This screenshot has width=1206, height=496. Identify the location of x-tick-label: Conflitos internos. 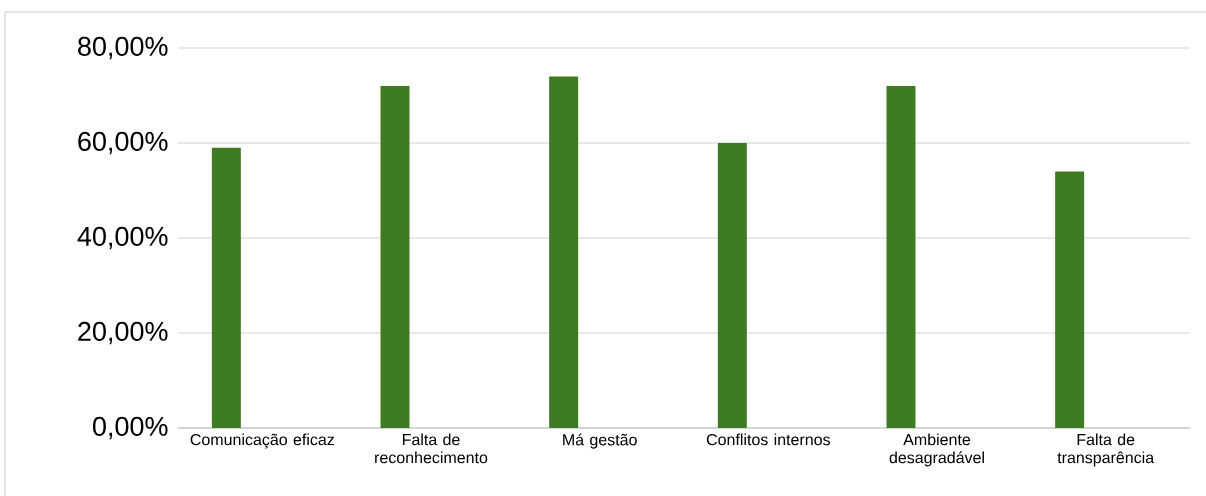
(768, 439).